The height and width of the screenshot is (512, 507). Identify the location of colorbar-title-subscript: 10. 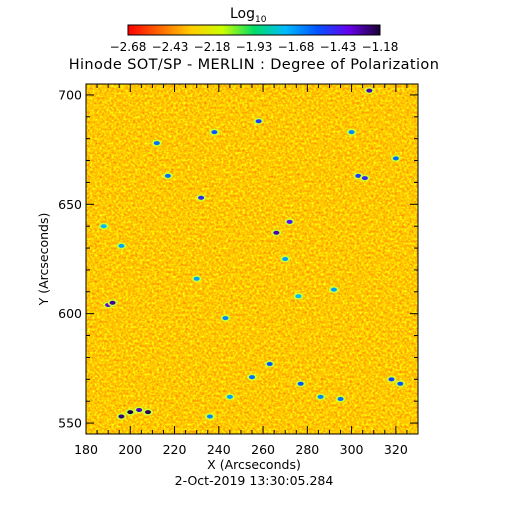
(261, 20).